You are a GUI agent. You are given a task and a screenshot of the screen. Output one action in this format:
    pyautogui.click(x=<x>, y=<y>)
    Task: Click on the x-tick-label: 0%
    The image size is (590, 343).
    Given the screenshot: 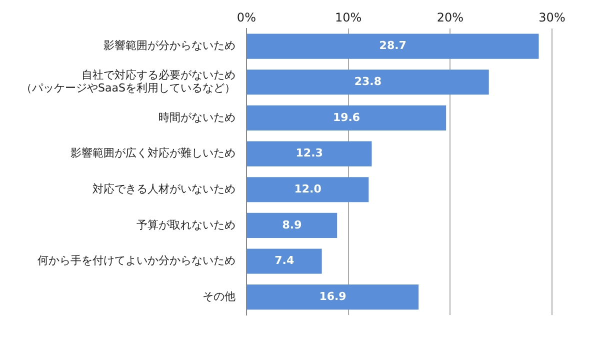 What is the action you would take?
    pyautogui.click(x=246, y=17)
    